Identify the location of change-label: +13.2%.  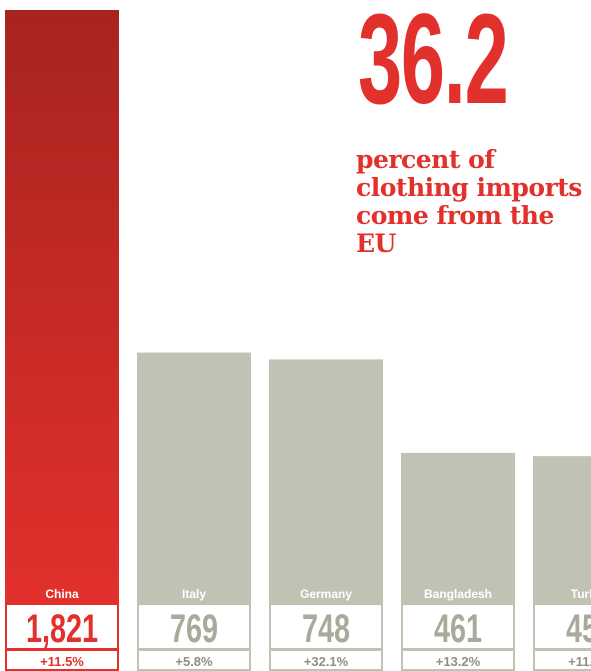
(458, 661).